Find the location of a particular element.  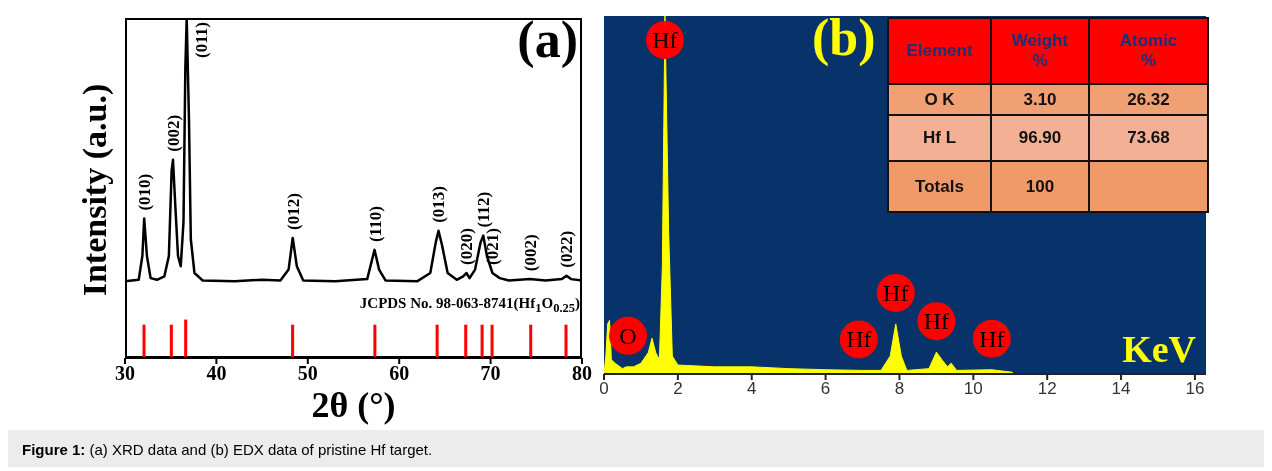

y-axis-title: Intensity (a.u.) is located at coordinates (94, 190).